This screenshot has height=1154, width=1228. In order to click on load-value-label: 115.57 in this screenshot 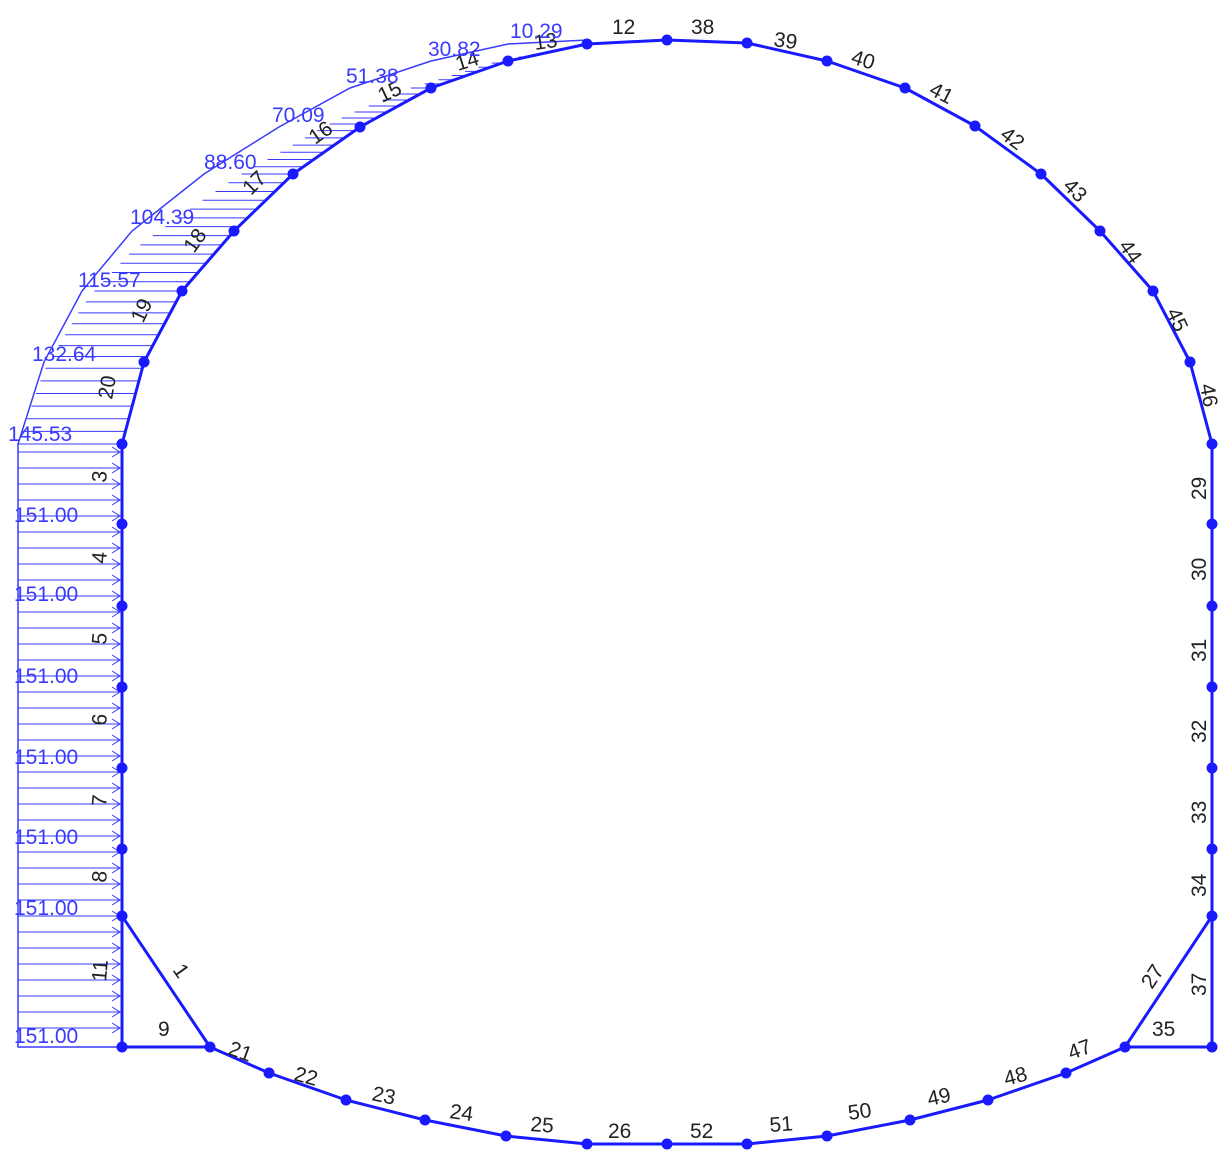, I will do `click(109, 280)`.